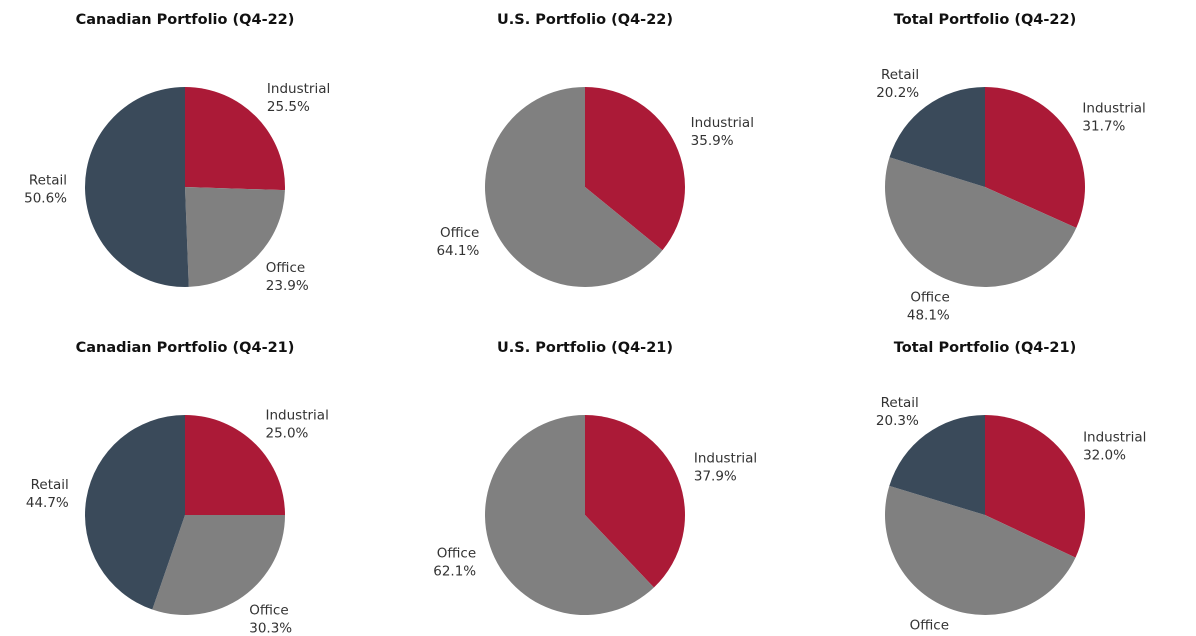  I want to click on slice-value-label: 37.9%, so click(715, 477).